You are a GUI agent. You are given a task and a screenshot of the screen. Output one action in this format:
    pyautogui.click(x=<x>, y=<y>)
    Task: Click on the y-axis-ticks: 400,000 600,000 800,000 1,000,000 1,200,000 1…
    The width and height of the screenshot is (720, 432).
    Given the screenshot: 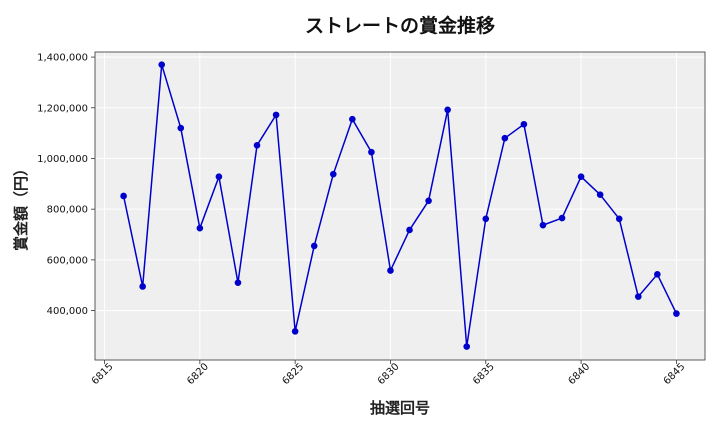 What is the action you would take?
    pyautogui.click(x=66, y=185)
    